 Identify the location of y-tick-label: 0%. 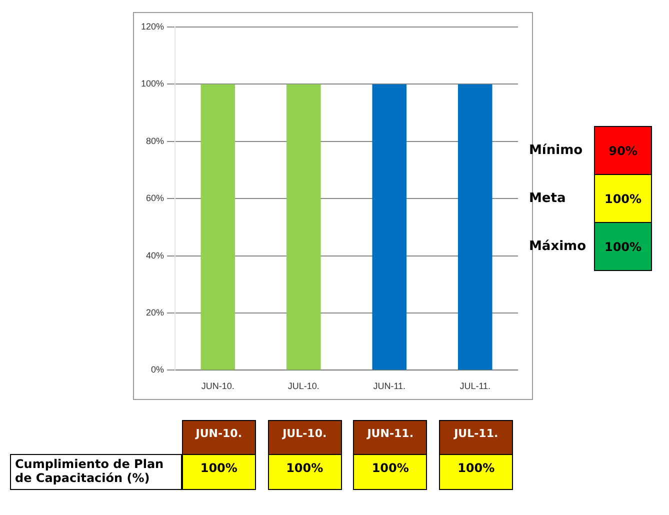
(157, 369).